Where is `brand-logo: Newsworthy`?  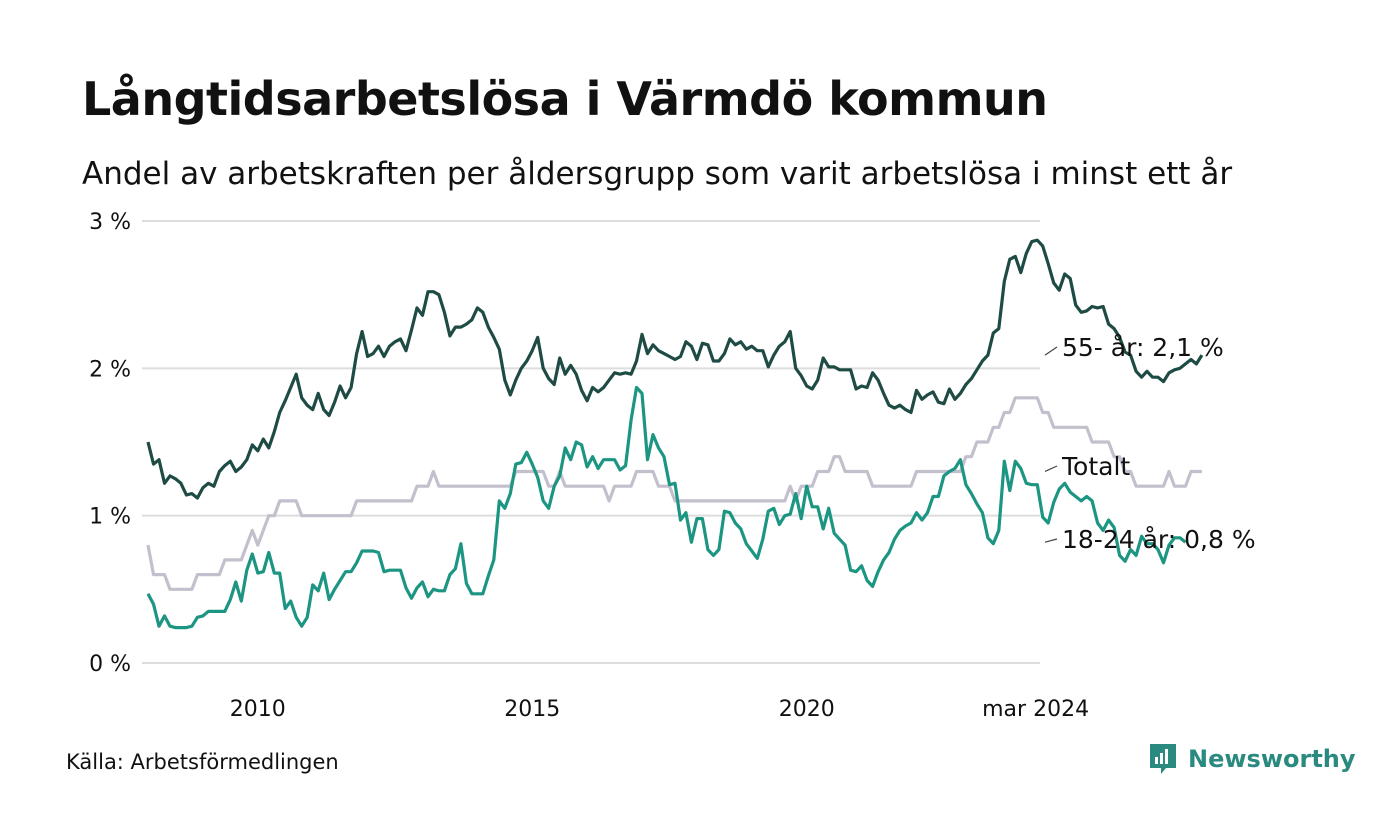
brand-logo: Newsworthy is located at coordinates (1252, 759).